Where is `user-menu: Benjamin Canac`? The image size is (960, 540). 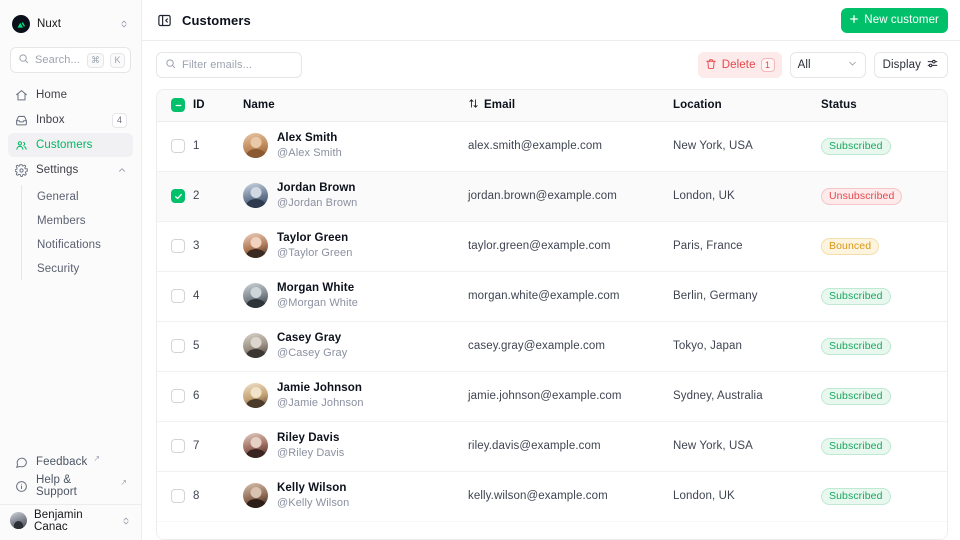
user-menu: Benjamin Canac is located at coordinates (70, 520).